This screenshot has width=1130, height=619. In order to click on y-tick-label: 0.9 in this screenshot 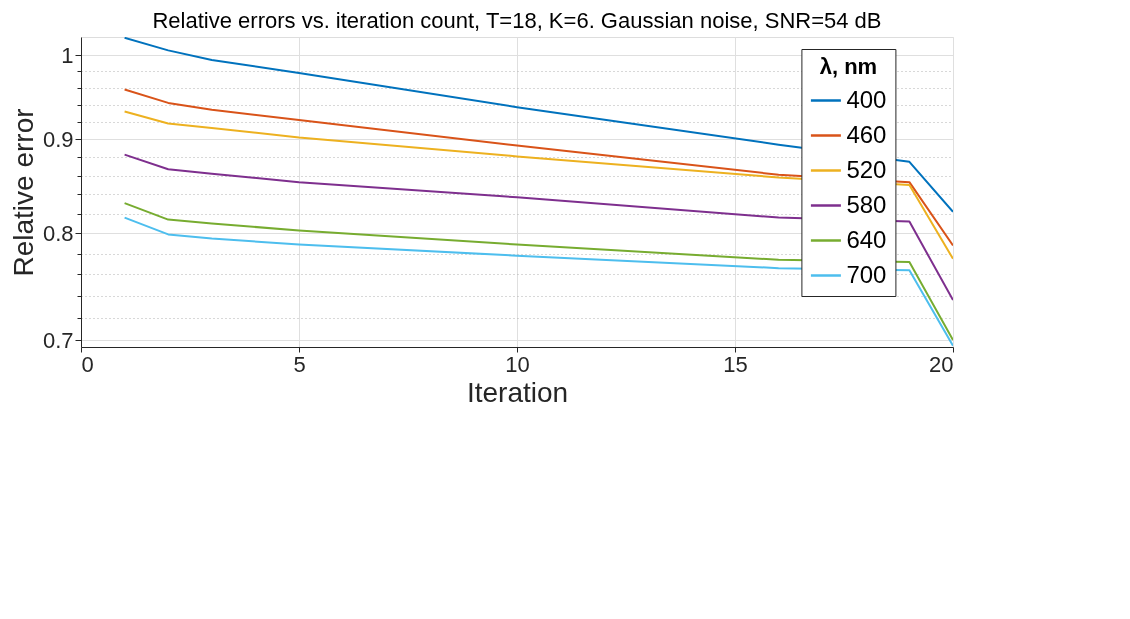, I will do `click(58, 139)`.